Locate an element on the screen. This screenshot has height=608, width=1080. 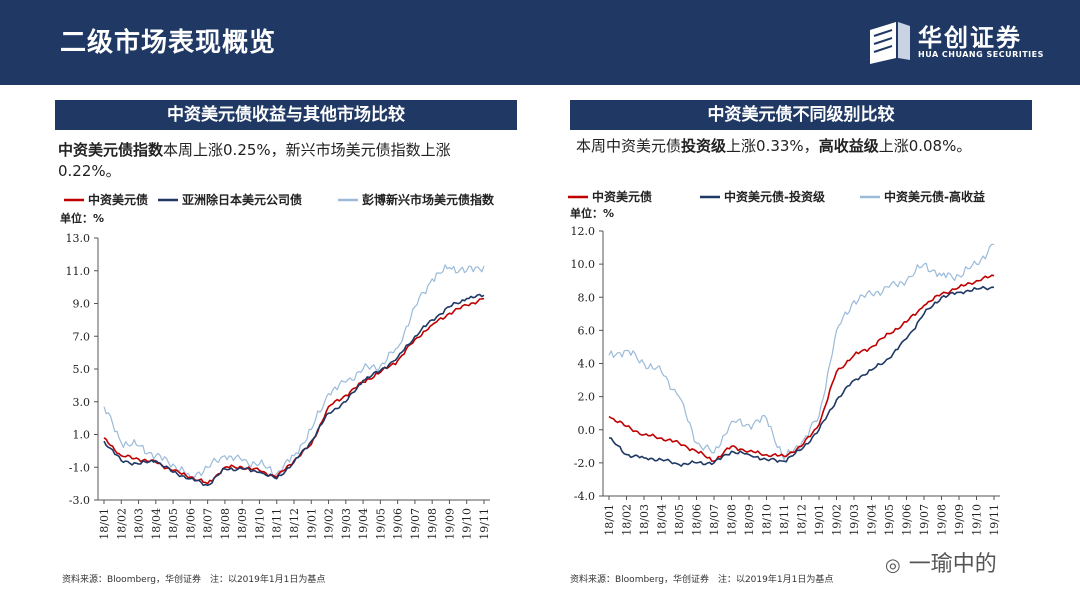
x-tick-label: 19/10 is located at coordinates (977, 520).